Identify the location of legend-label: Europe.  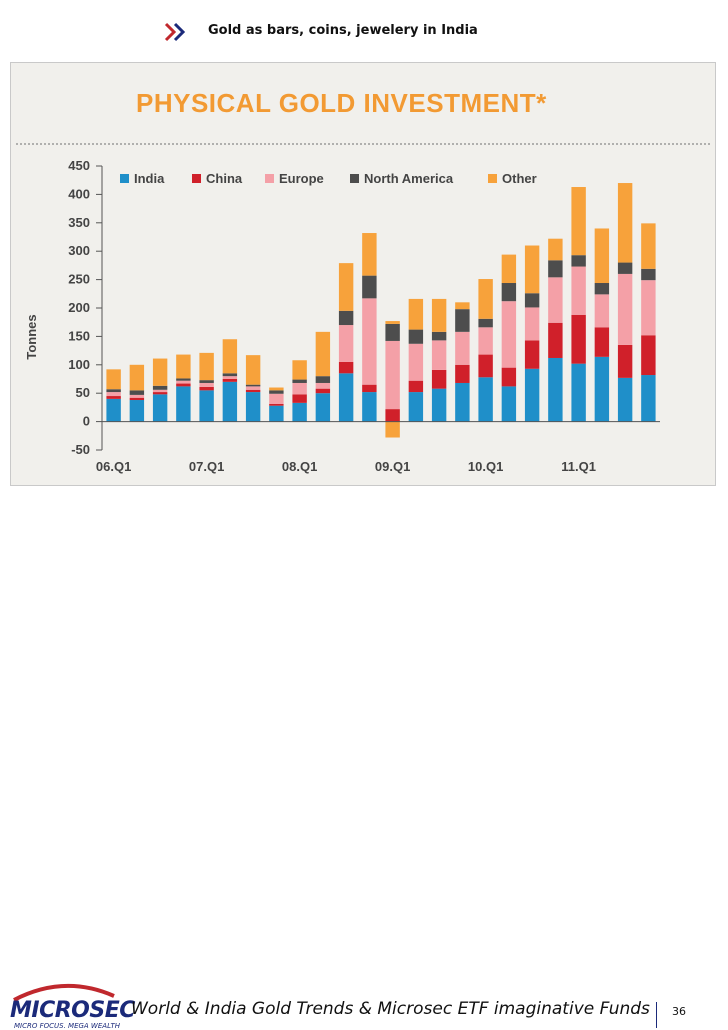
(301, 178).